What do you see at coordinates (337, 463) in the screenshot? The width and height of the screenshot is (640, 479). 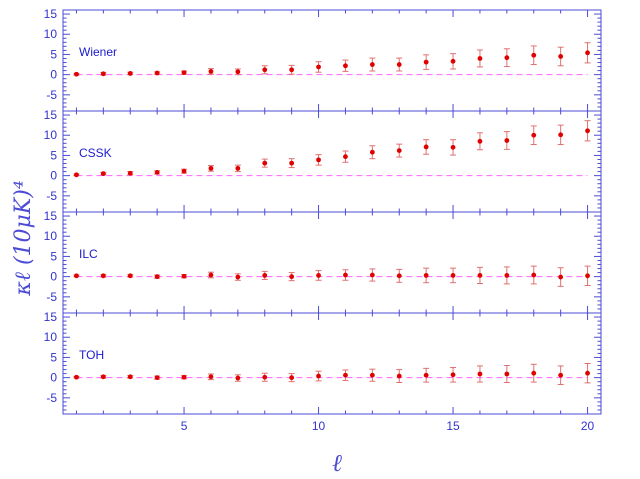 I see `x-axis-label: ℓ` at bounding box center [337, 463].